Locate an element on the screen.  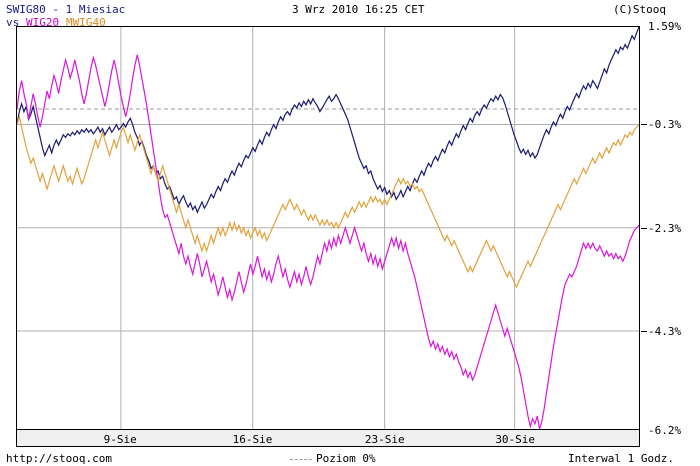
footer-url: http://stooq.com is located at coordinates (59, 458).